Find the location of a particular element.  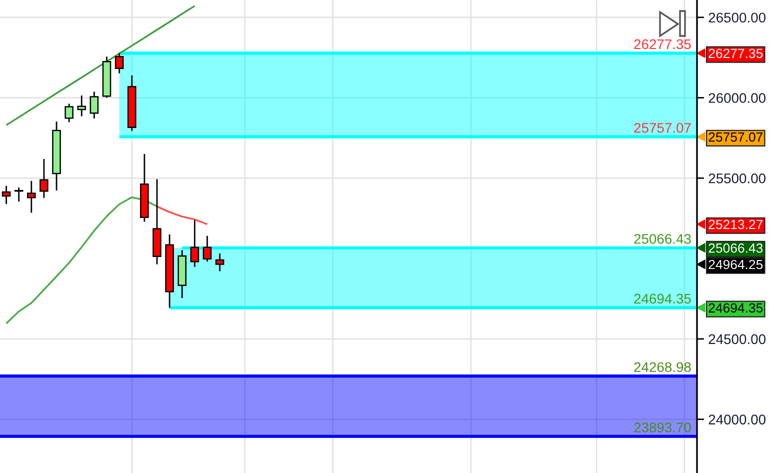

data-label: 25066.43 is located at coordinates (662, 239).